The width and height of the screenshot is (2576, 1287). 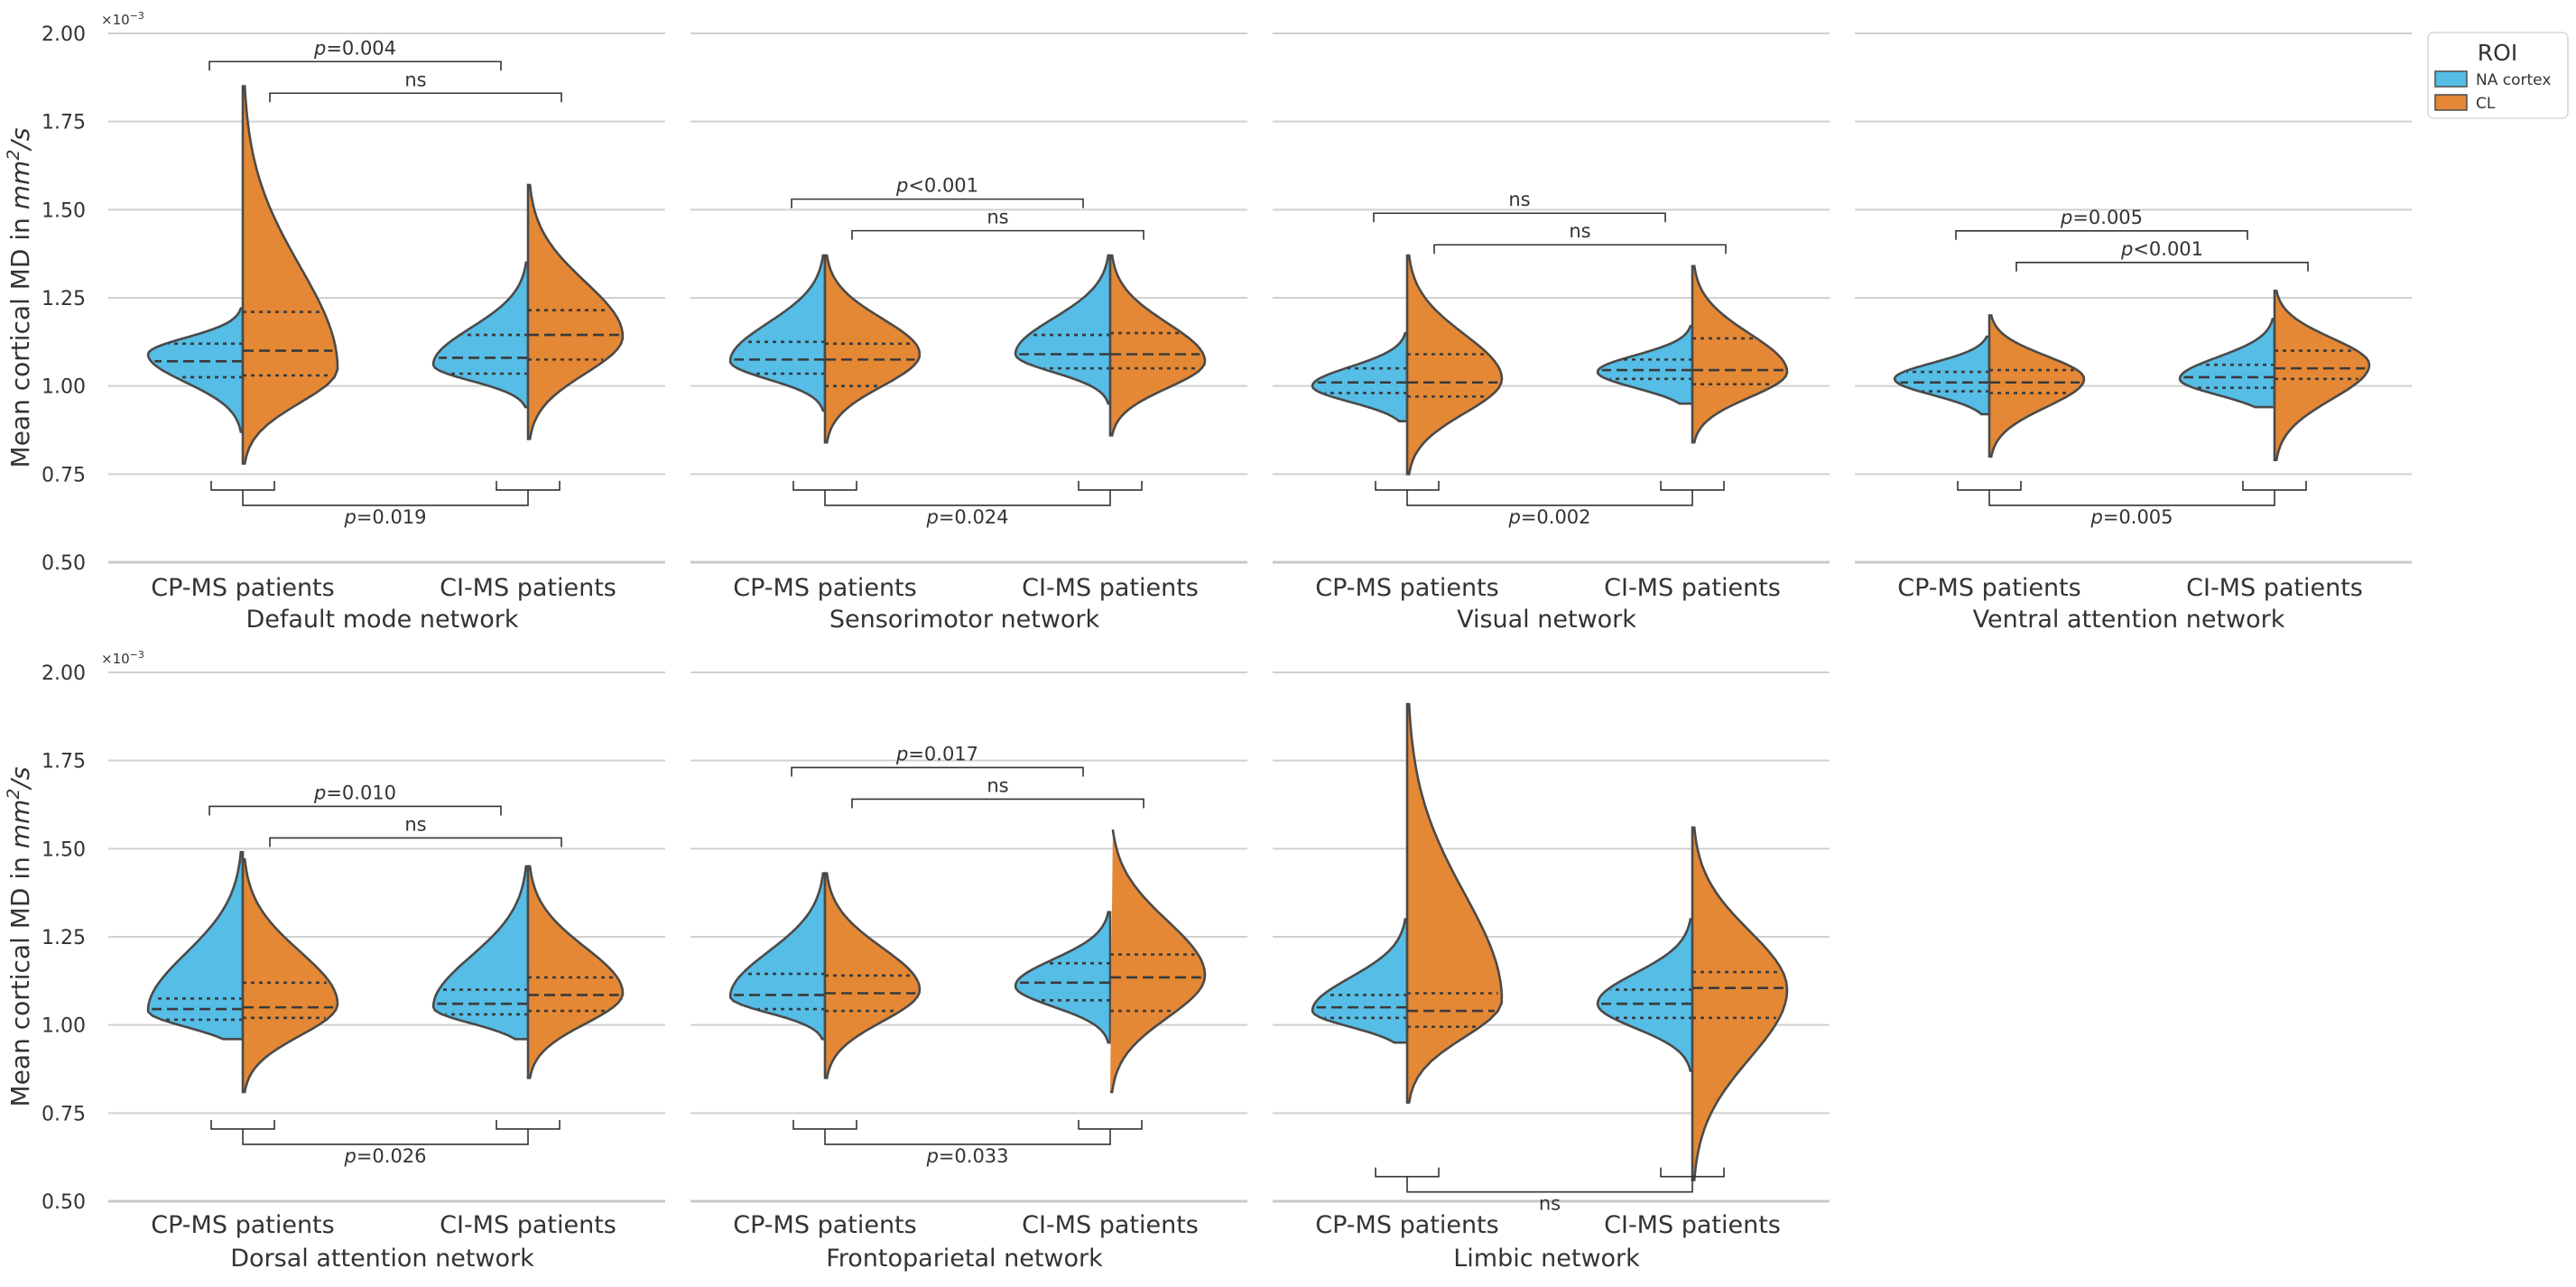 I want to click on sig-label: p=0.010, so click(x=354, y=792).